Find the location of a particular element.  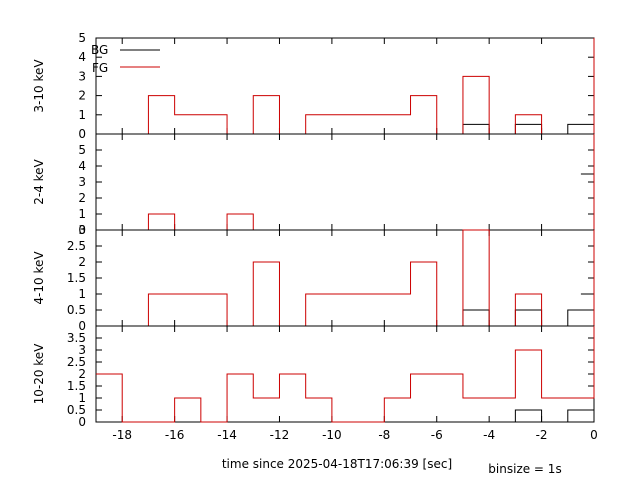

x-axis-label: time since 2025-04-18T17:06:39 [sec] is located at coordinates (337, 464).